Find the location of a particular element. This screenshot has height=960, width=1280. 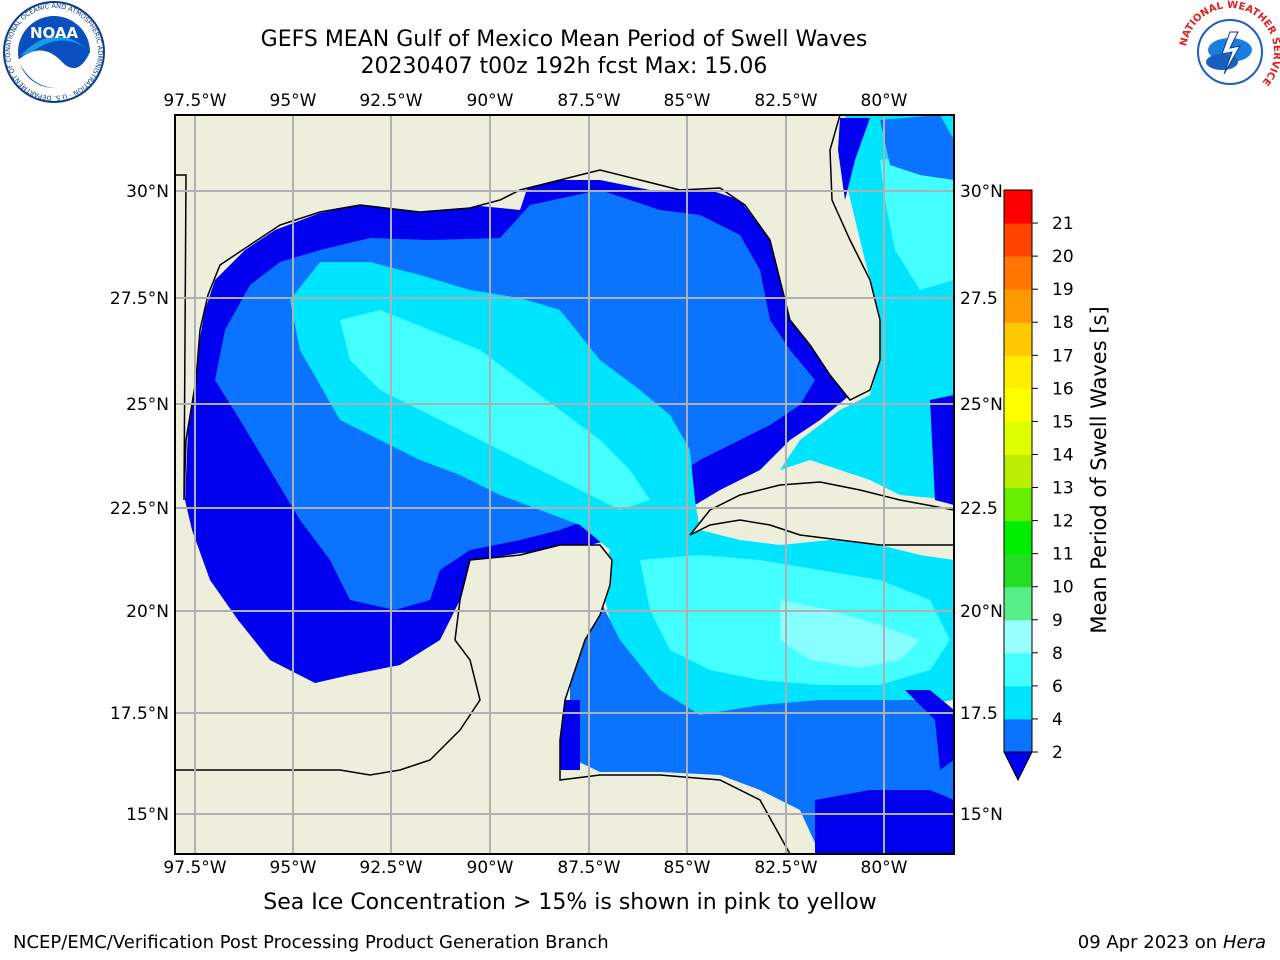

lon-label-top: 97.5°W is located at coordinates (194, 101).